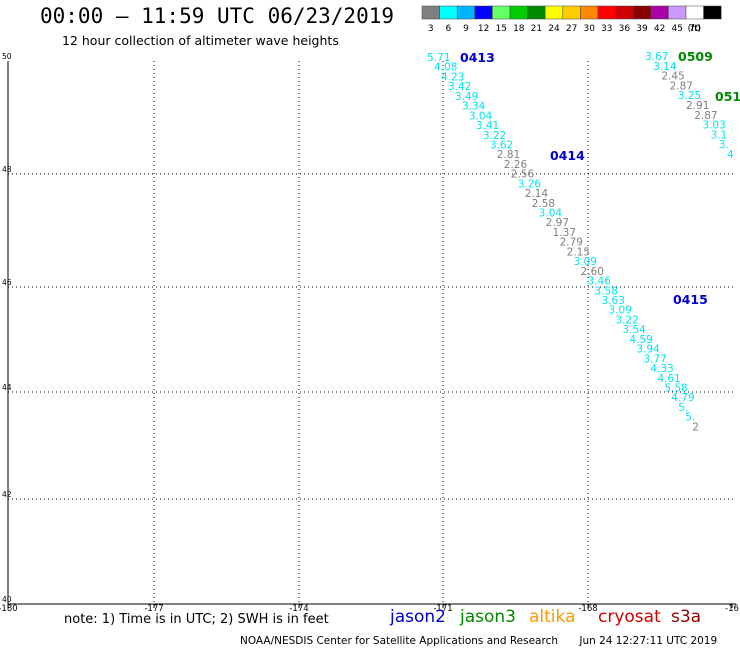  Describe the element at coordinates (690, 299) in the screenshot. I see `pass-number-label: 0415` at that location.